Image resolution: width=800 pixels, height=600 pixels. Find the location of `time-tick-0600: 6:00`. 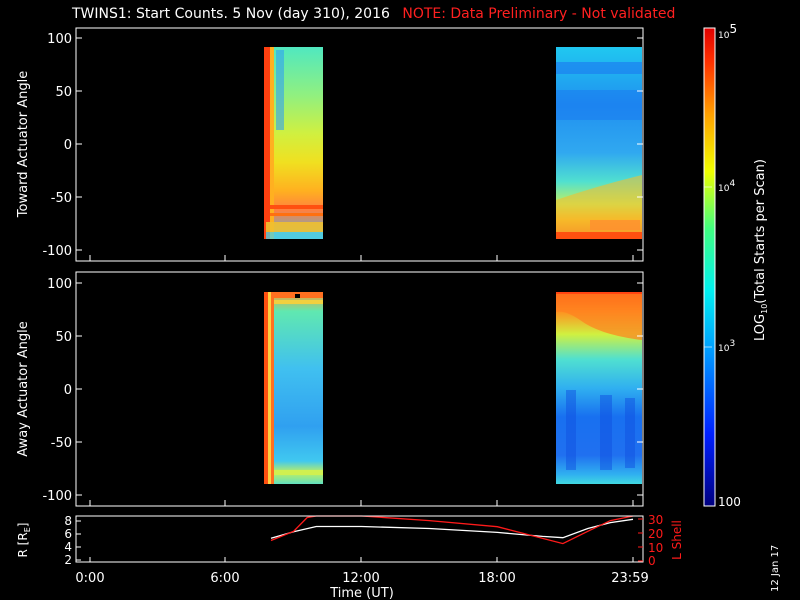

time-tick-0600: 6:00 is located at coordinates (224, 578).